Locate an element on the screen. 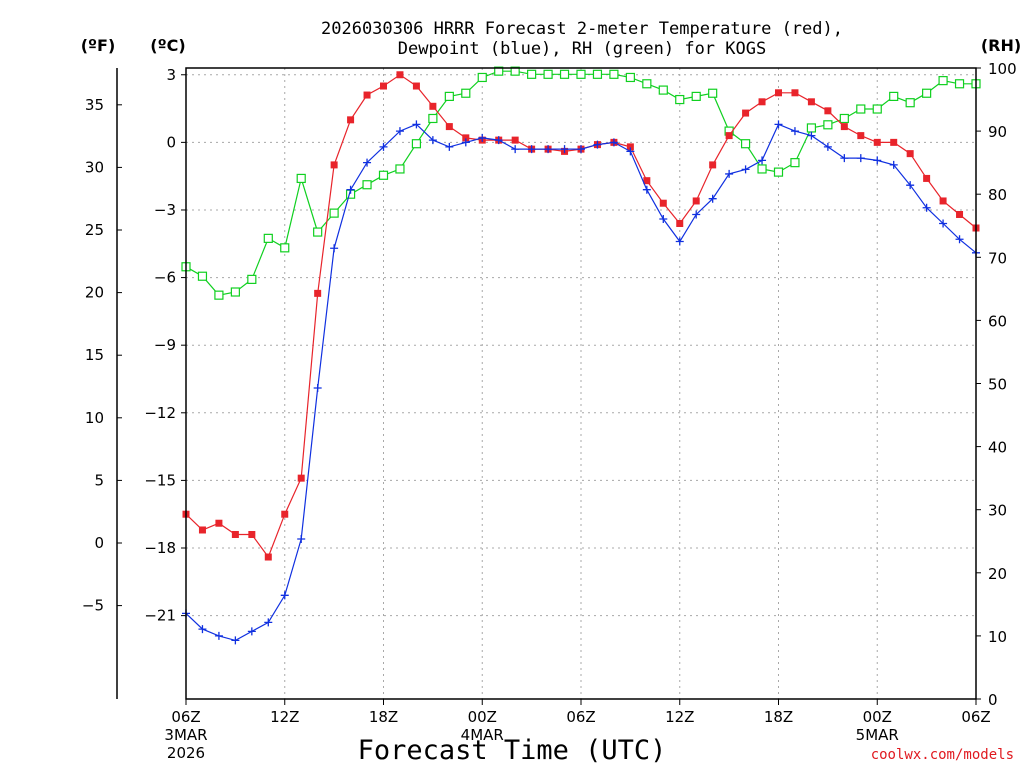 Image resolution: width=1024 pixels, height=768 pixels. rh-tick-label: 50 is located at coordinates (997, 385).